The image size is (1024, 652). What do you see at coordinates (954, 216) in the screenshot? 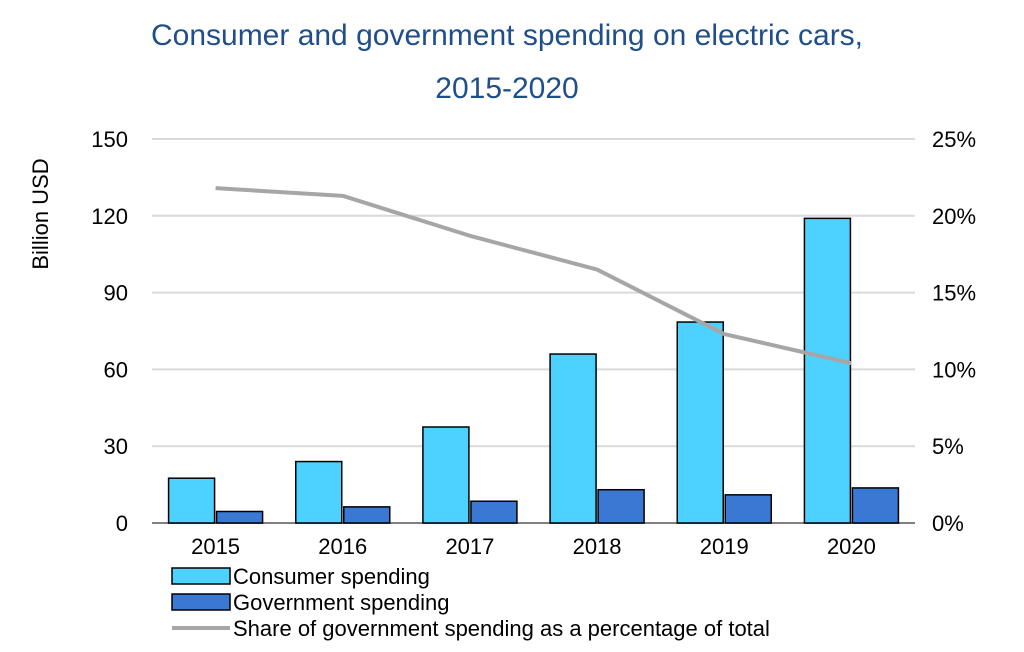
I see `y2-tick-label: 20%` at bounding box center [954, 216].